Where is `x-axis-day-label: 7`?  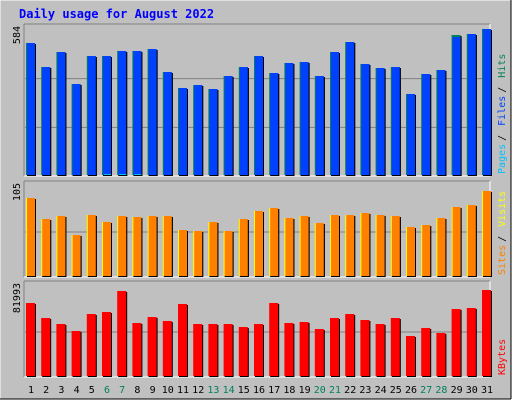
x-axis-day-label: 7 is located at coordinates (122, 390).